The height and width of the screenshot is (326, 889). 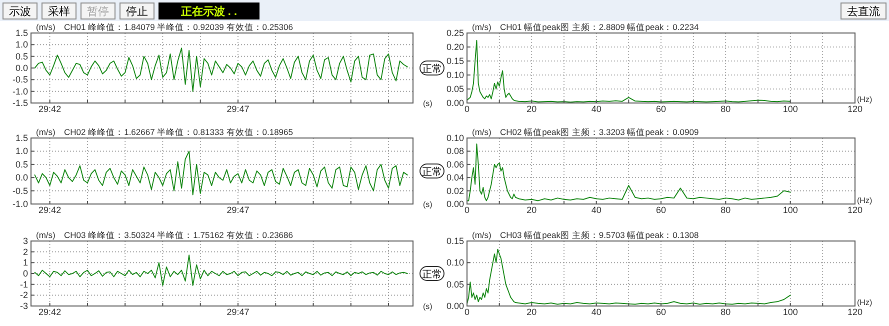 I want to click on y-tick-label: 0, so click(x=25, y=273).